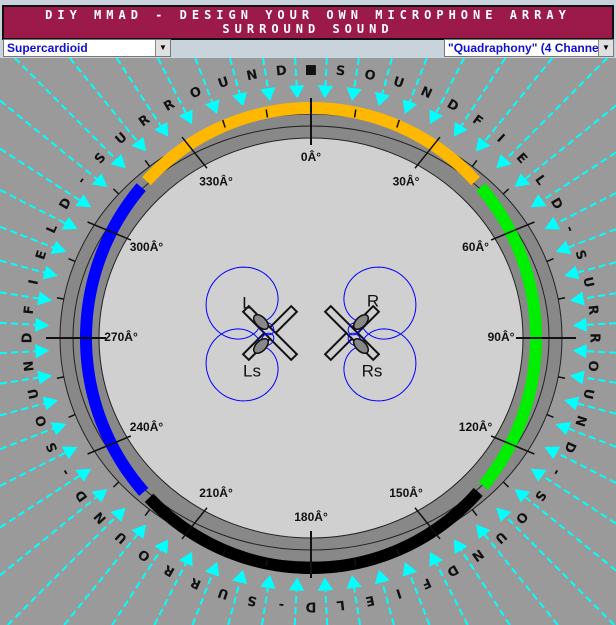 The width and height of the screenshot is (616, 625). I want to click on coverage-arc-left, so click(114, 339).